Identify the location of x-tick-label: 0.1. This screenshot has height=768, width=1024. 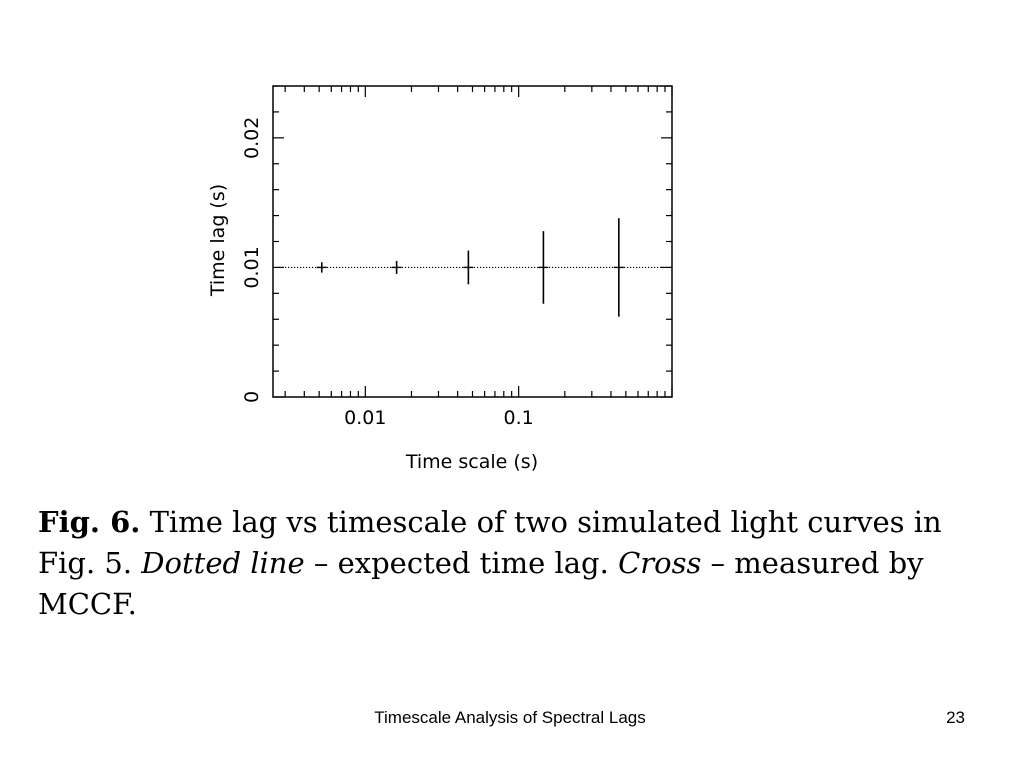
(519, 418).